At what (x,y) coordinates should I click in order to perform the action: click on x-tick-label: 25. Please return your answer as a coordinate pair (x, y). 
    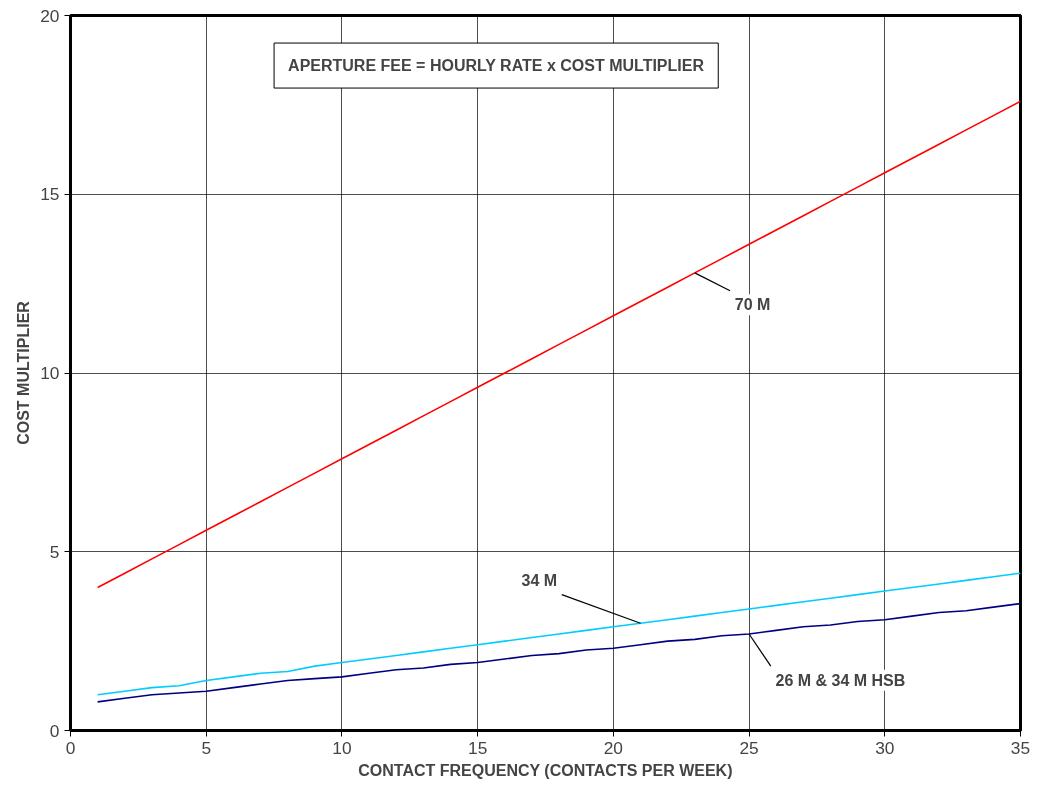
    Looking at the image, I should click on (749, 747).